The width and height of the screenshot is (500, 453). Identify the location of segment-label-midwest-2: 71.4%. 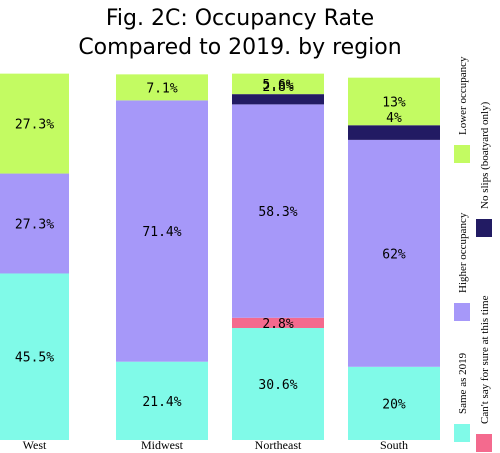
(161, 232).